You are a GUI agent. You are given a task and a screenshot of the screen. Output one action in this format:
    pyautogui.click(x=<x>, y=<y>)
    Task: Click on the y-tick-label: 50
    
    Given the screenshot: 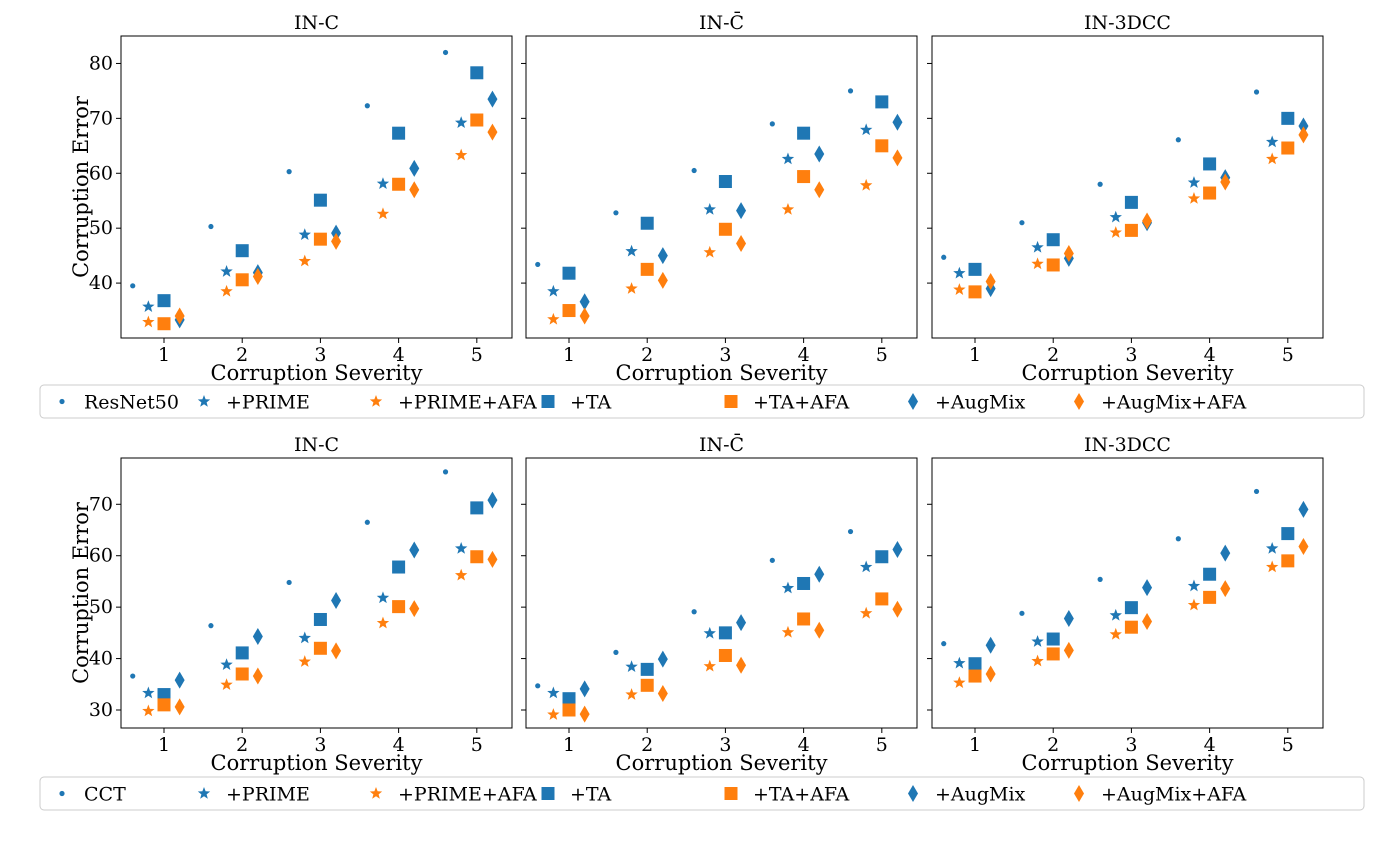 What is the action you would take?
    pyautogui.click(x=101, y=607)
    